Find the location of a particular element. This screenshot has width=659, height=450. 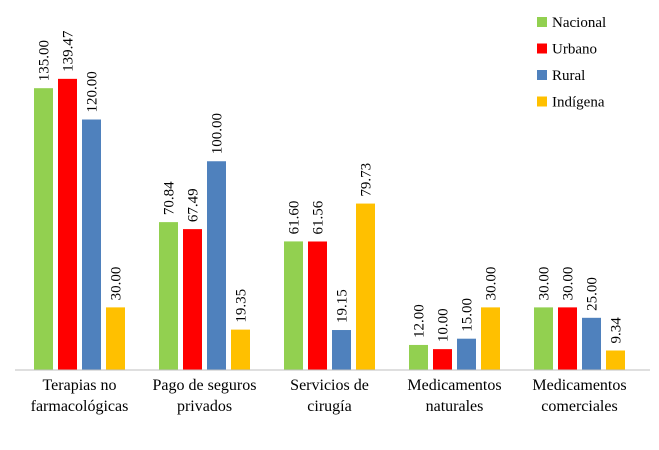

value-label: 61.60 is located at coordinates (295, 218).